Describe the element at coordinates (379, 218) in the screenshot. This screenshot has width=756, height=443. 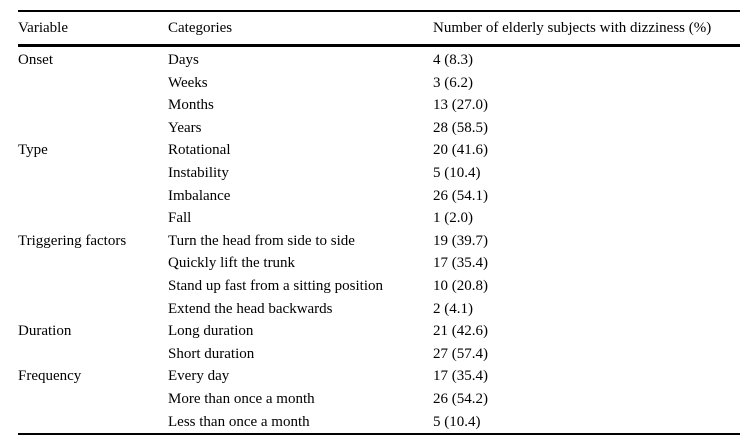
I see `table-row: Fall 1 (2.0)` at that location.